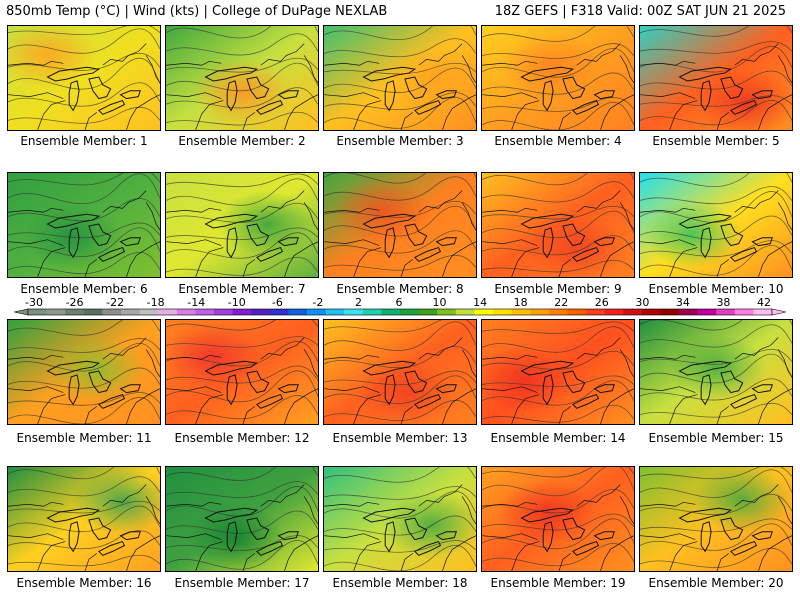 The width and height of the screenshot is (800, 600). What do you see at coordinates (601, 302) in the screenshot?
I see `colorbar-tick-label: 26` at bounding box center [601, 302].